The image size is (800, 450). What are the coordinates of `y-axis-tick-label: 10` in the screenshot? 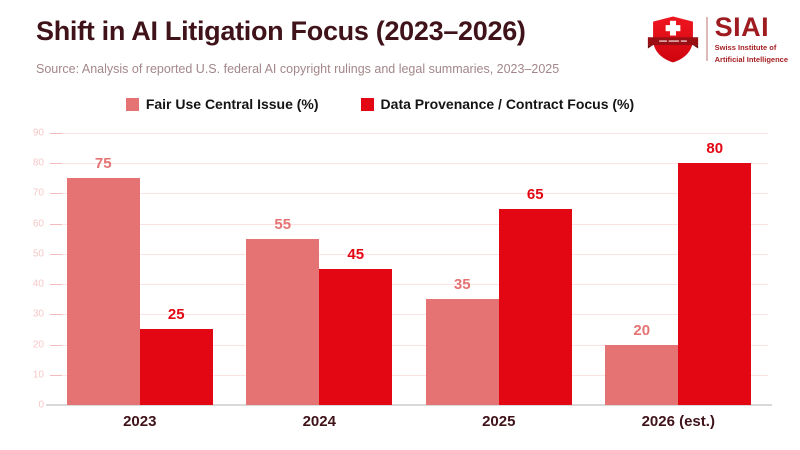 It's located at (38, 375).